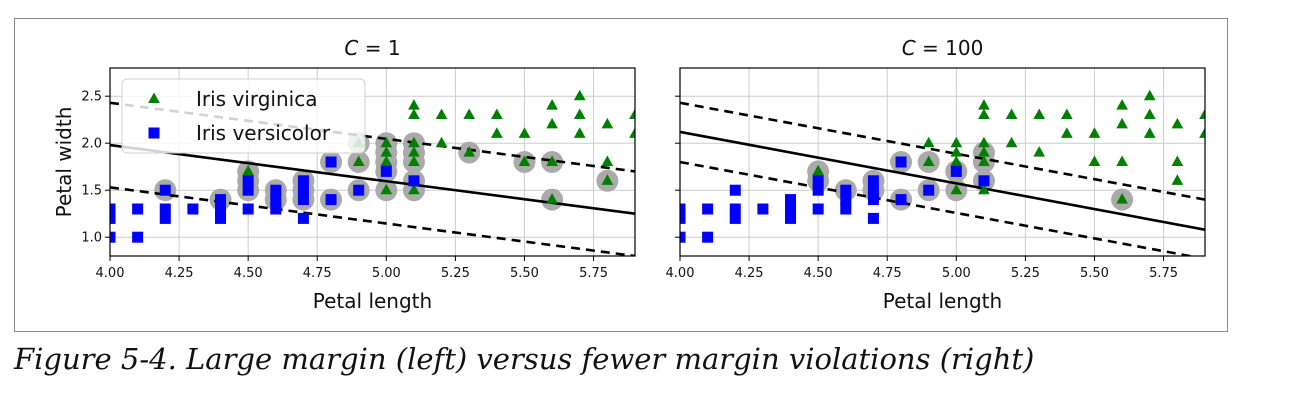 The image size is (1294, 406). I want to click on y-tick-label: 2.0, so click(91, 144).